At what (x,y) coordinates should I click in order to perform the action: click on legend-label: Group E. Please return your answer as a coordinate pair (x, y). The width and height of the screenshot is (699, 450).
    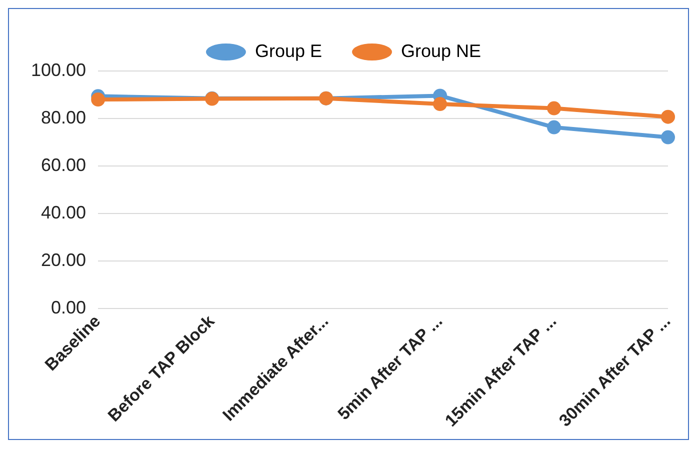
    Looking at the image, I should click on (288, 50).